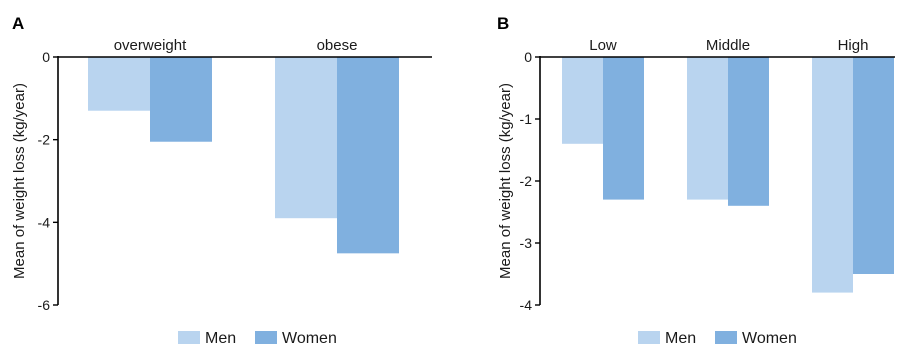 Image resolution: width=903 pixels, height=349 pixels. I want to click on panel-a-y-tick-label: 0, so click(46, 57).